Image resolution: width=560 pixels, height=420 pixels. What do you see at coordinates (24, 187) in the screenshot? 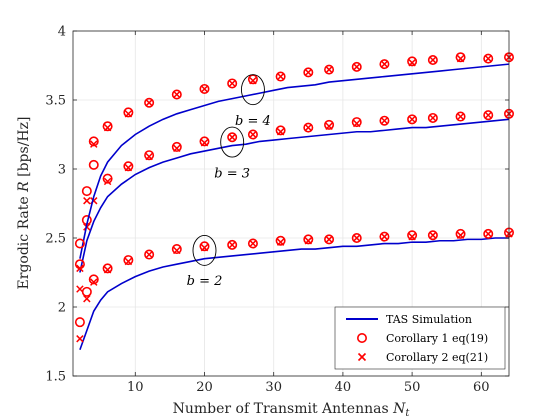
I see `y-axis-label-var: R` at bounding box center [24, 187].